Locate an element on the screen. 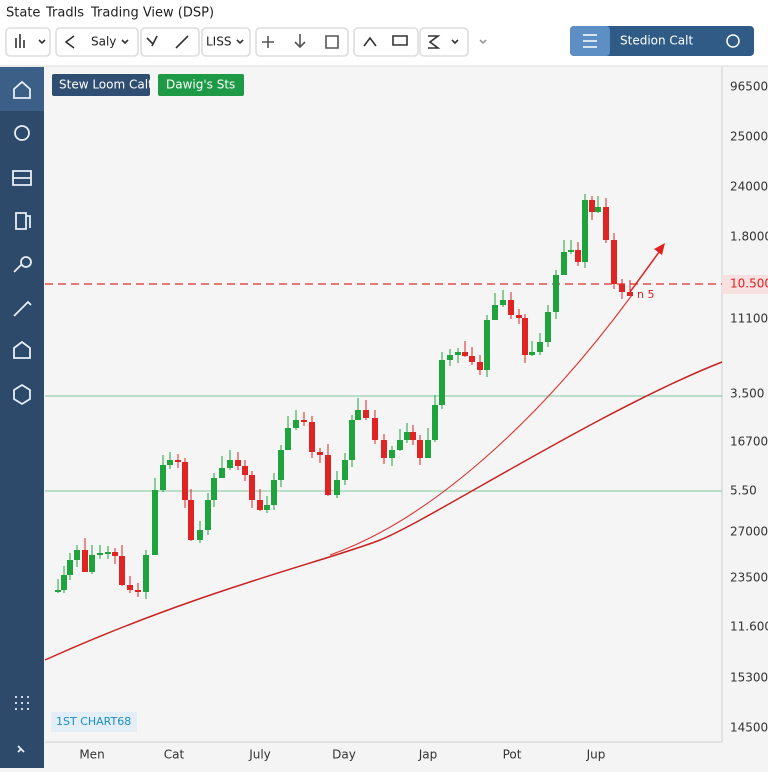 The image size is (768, 772). arrow-head is located at coordinates (659, 249).